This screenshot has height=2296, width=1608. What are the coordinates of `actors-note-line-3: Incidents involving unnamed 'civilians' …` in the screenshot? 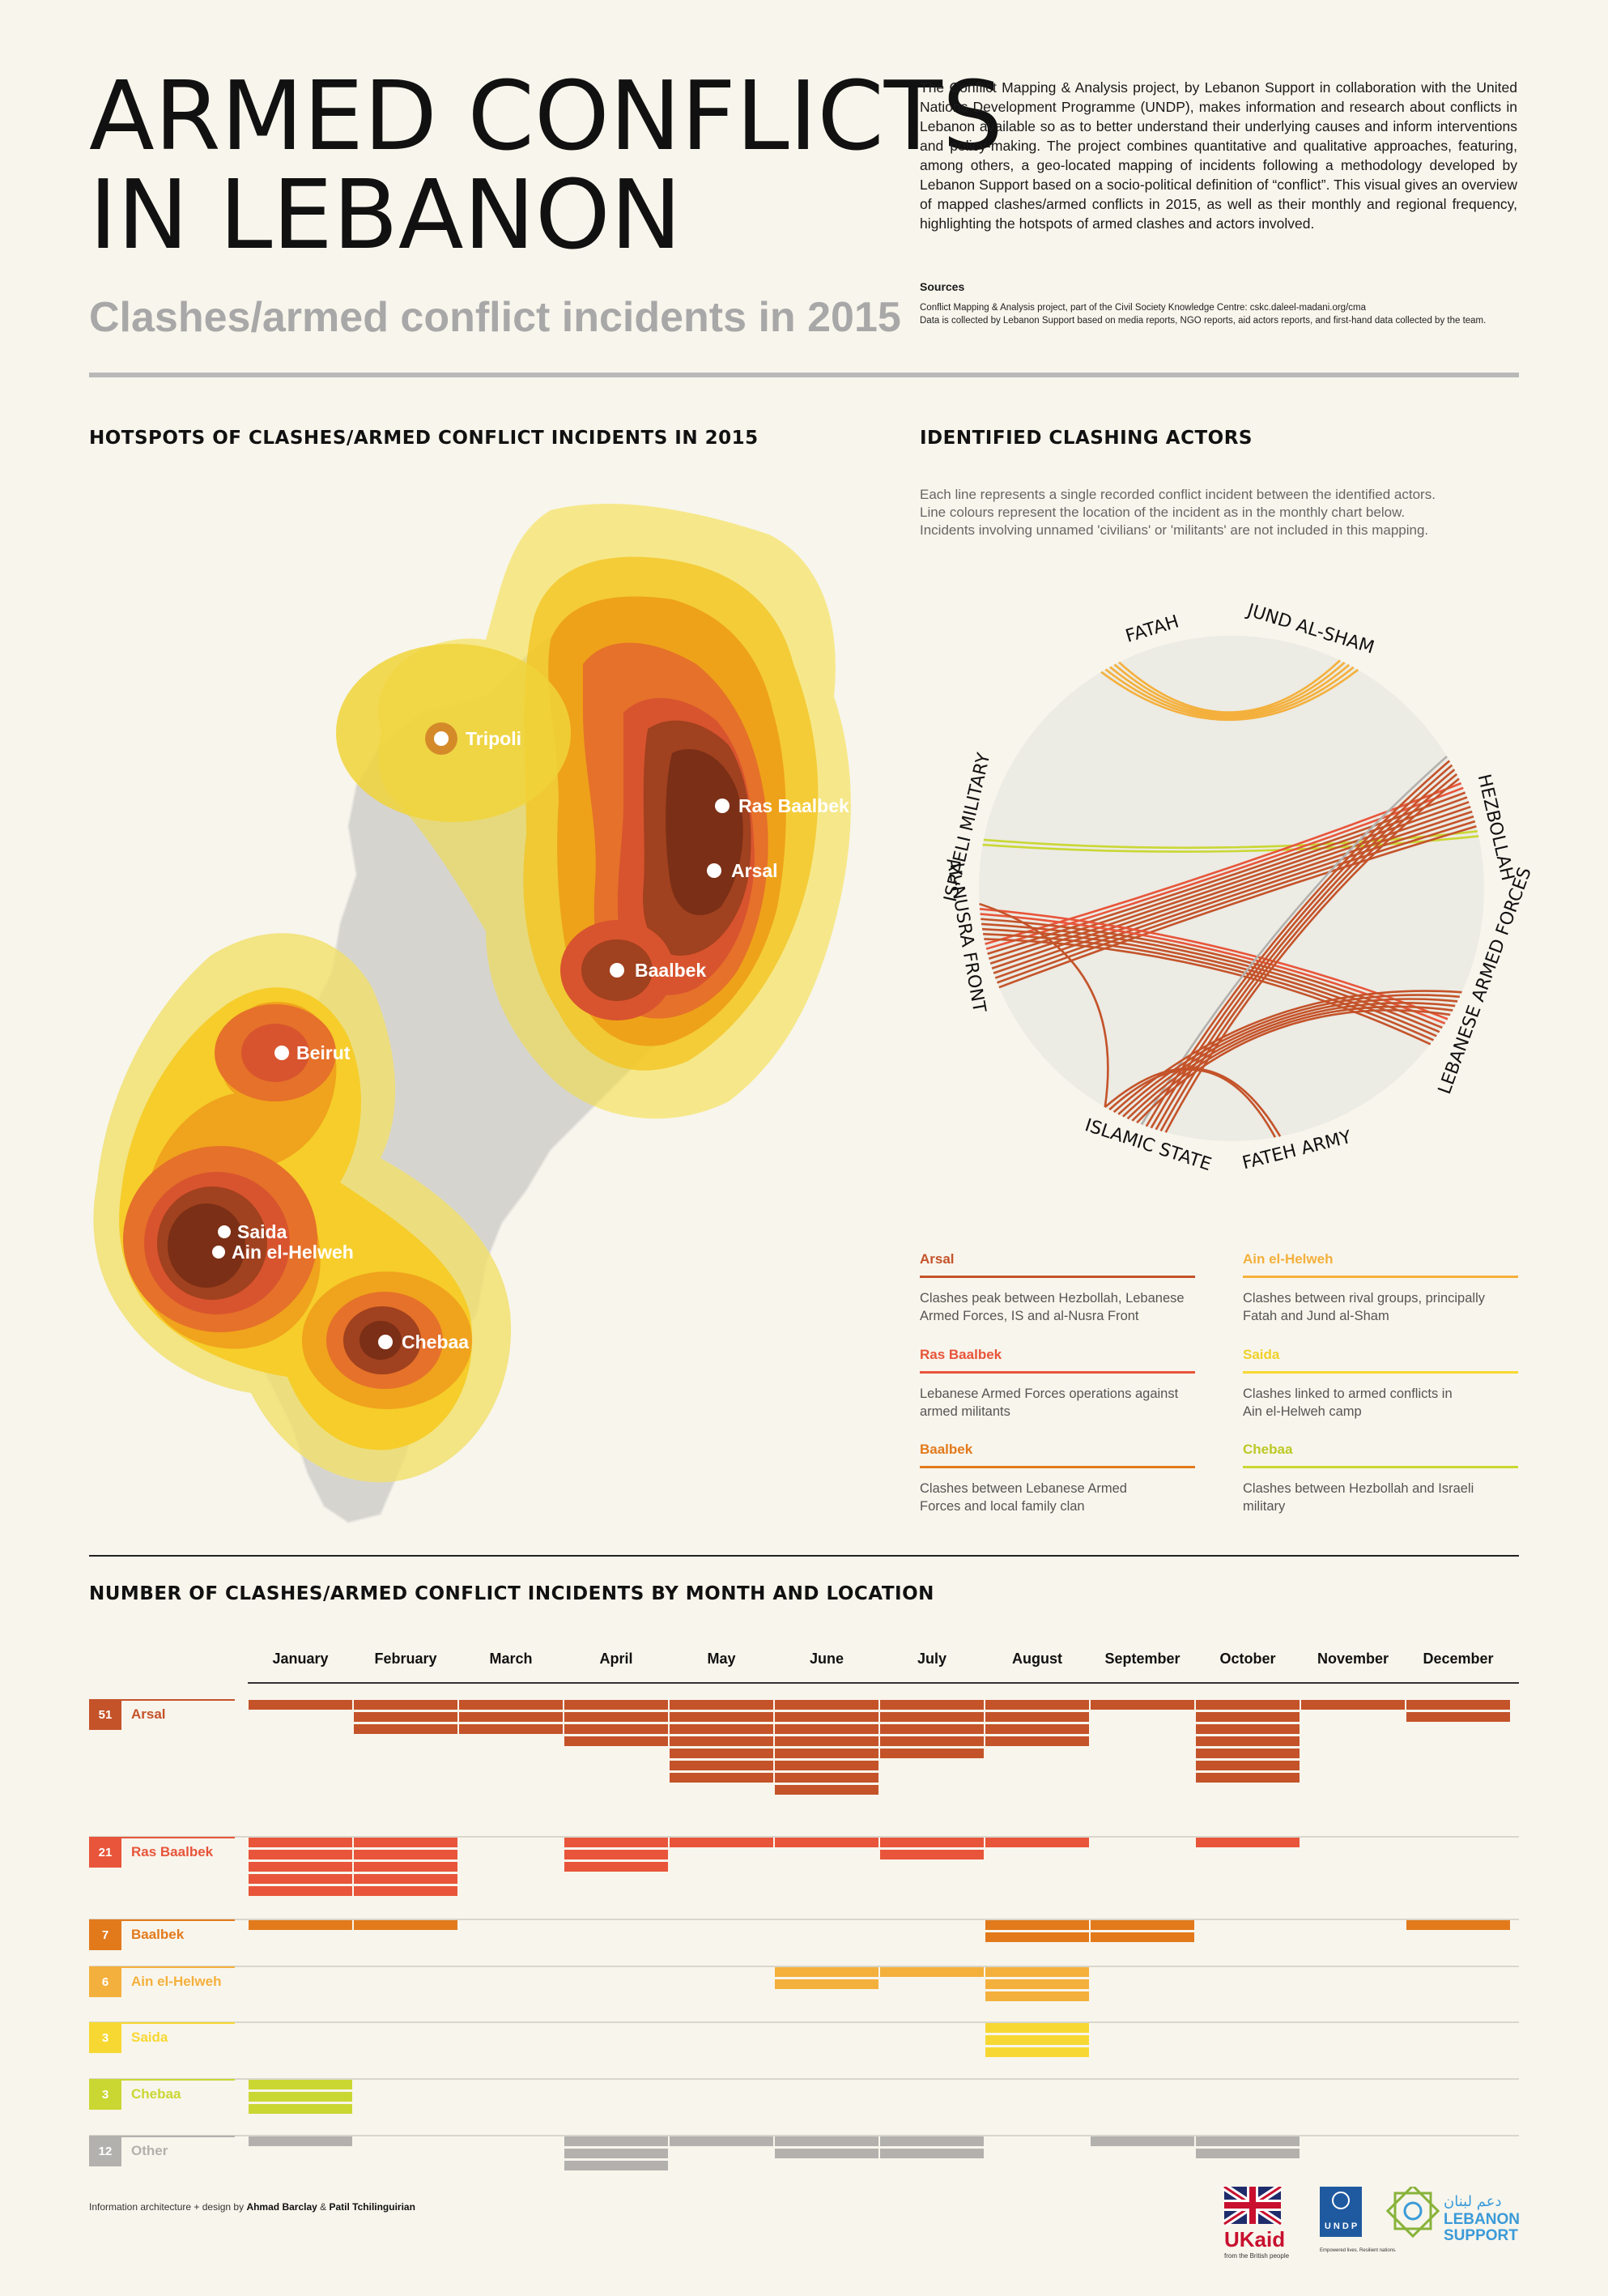 It's located at (1174, 530).